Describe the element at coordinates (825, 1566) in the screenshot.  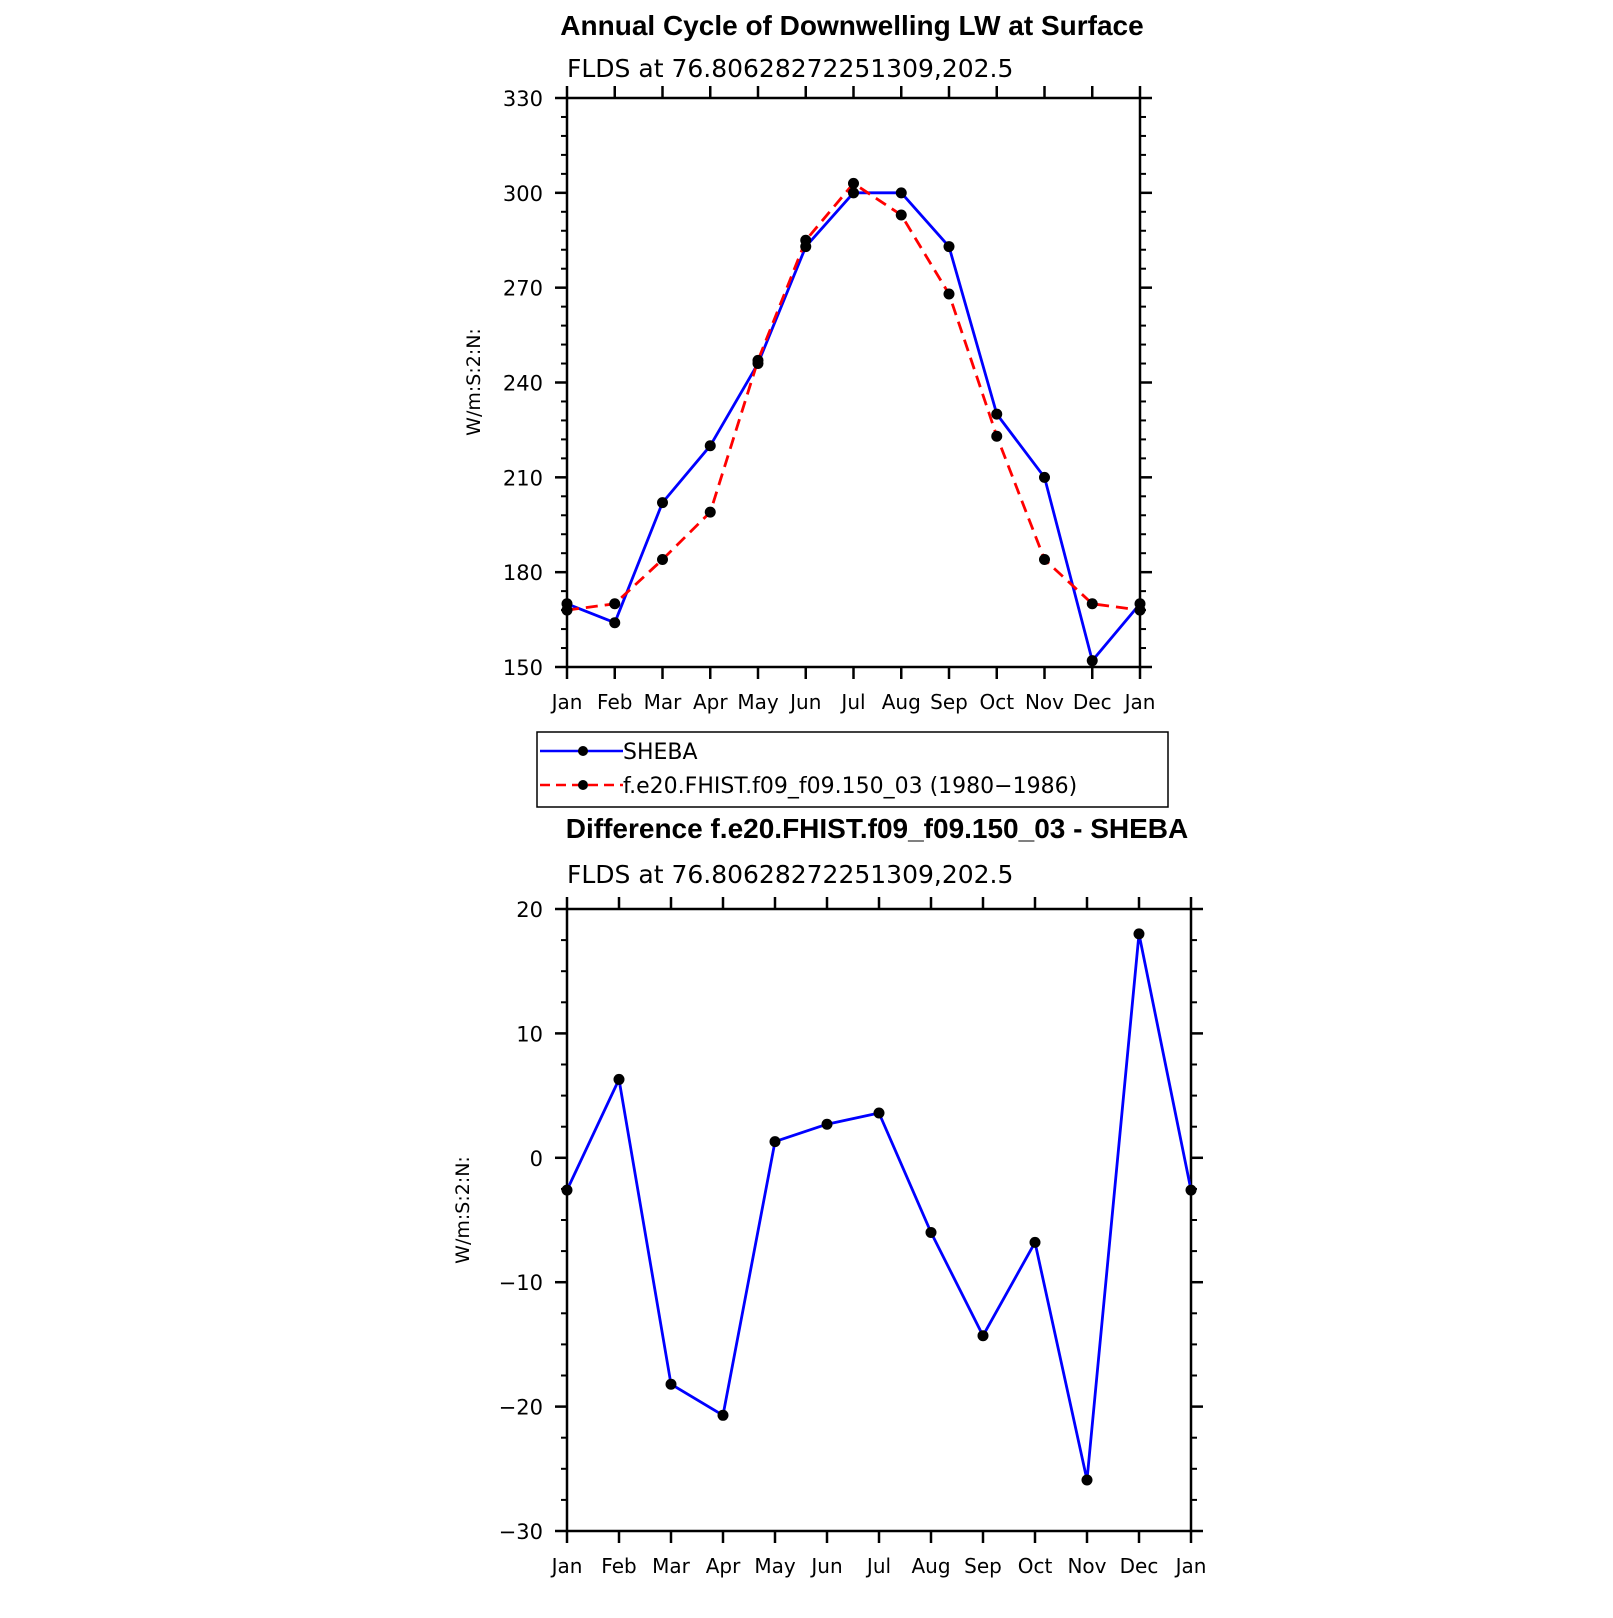
I see `p2-xtick-label: Jun` at that location.